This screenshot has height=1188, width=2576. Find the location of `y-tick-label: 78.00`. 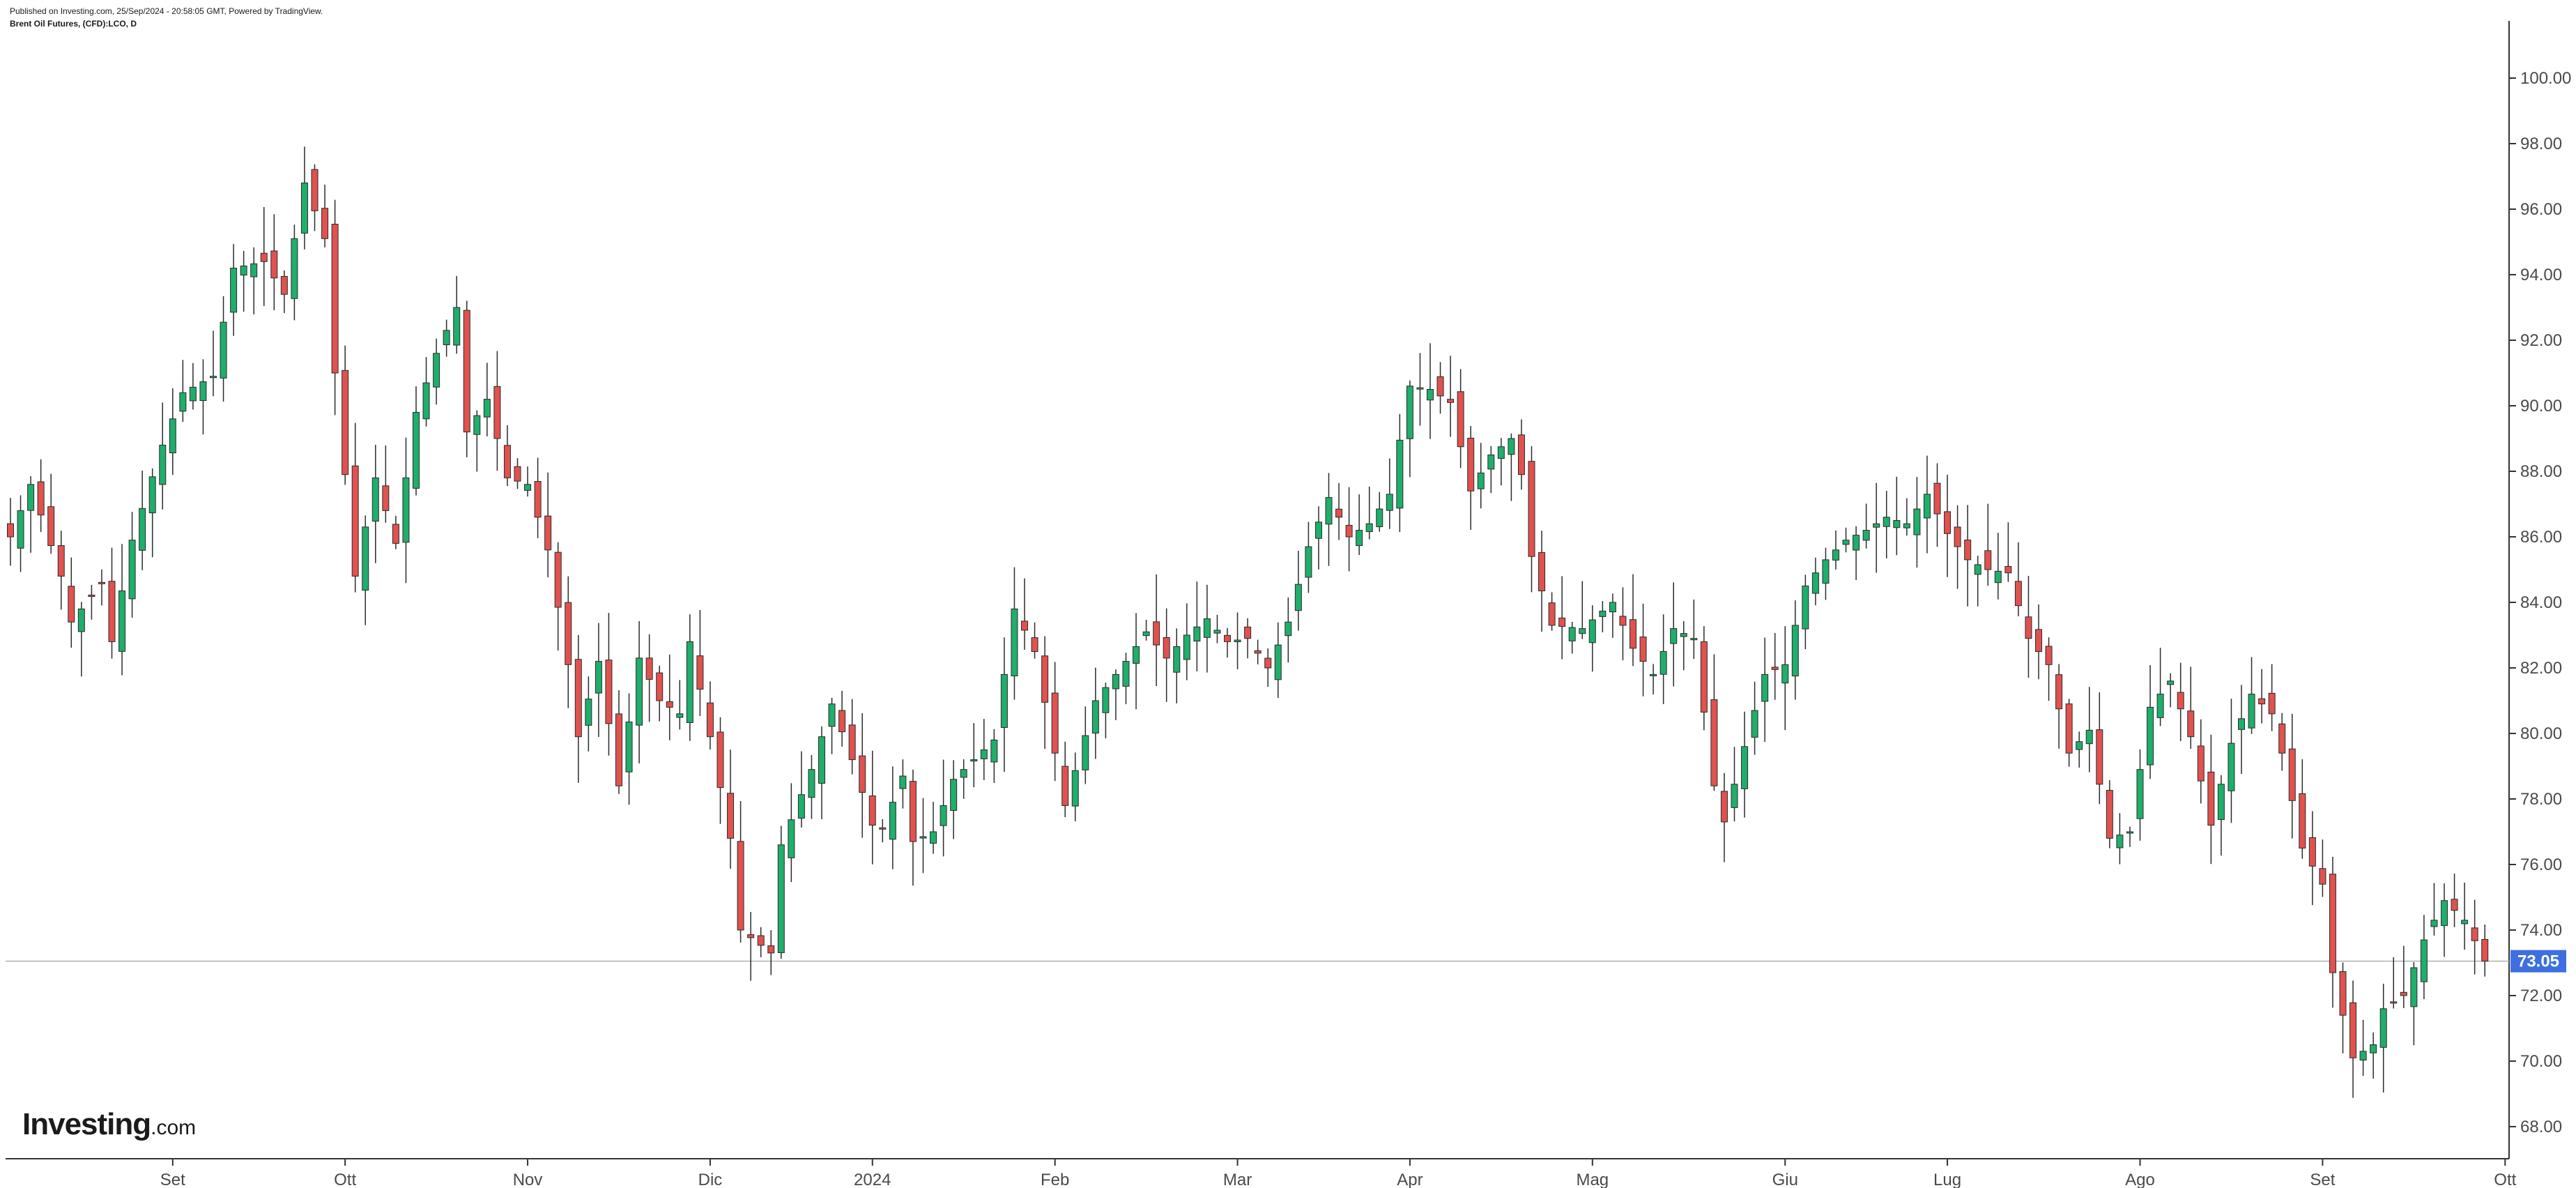

y-tick-label: 78.00 is located at coordinates (2541, 799).